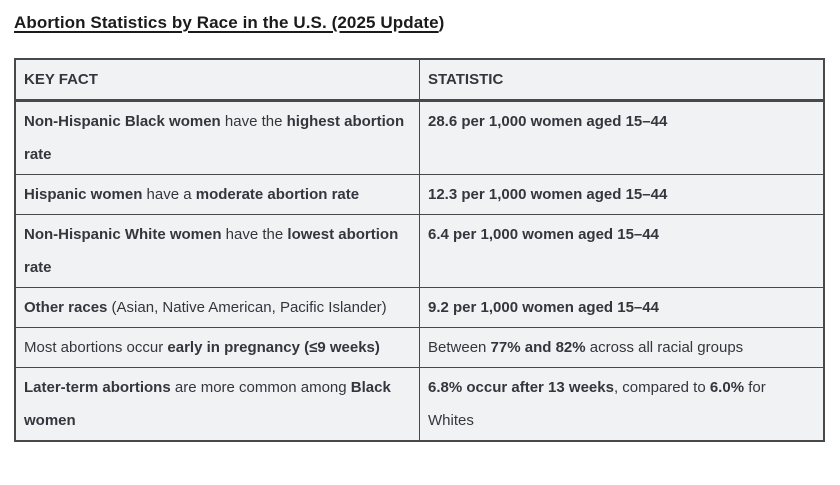 Image resolution: width=840 pixels, height=485 pixels. Describe the element at coordinates (97, 387) in the screenshot. I see `bold-text-segment: Later-term abortions` at that location.